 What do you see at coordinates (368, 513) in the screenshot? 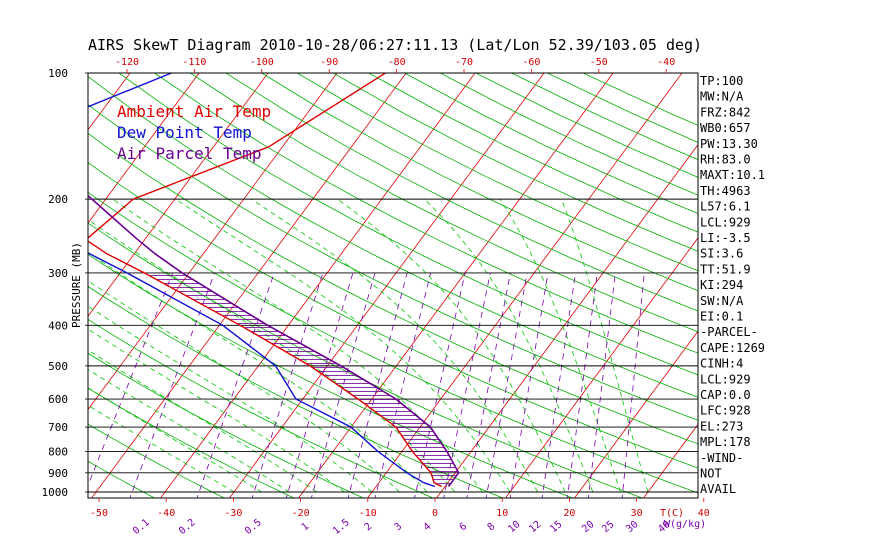
I see `bottom-tick-label: -10` at bounding box center [368, 513].